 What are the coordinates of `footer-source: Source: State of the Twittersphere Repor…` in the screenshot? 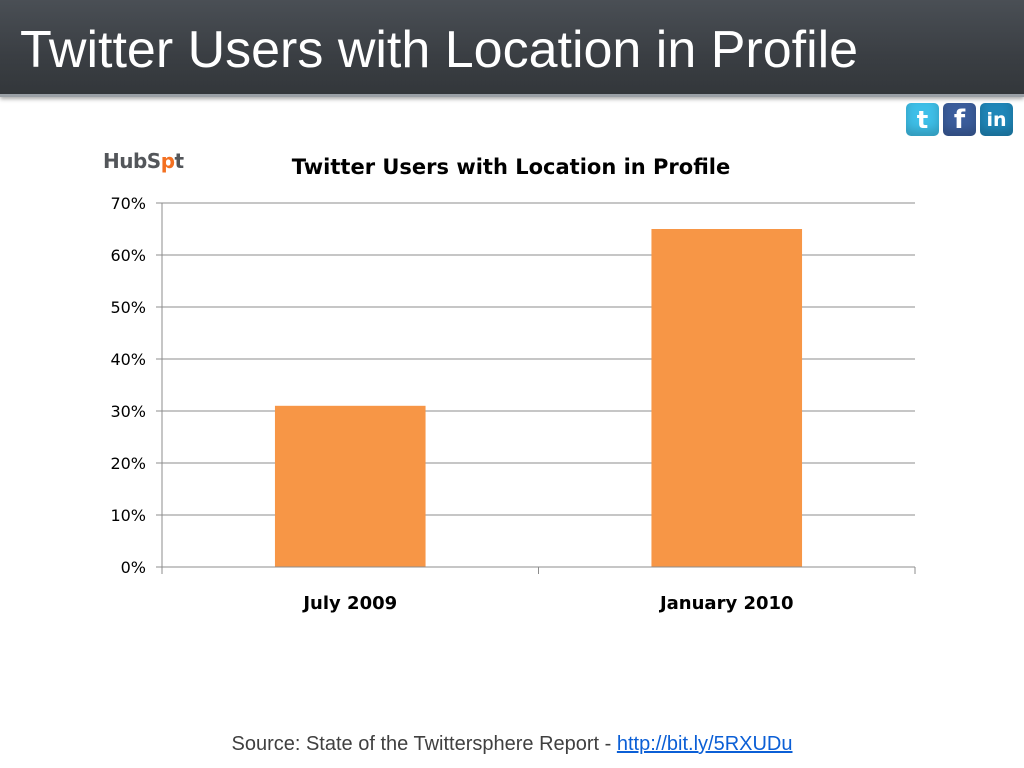 It's located at (512, 744).